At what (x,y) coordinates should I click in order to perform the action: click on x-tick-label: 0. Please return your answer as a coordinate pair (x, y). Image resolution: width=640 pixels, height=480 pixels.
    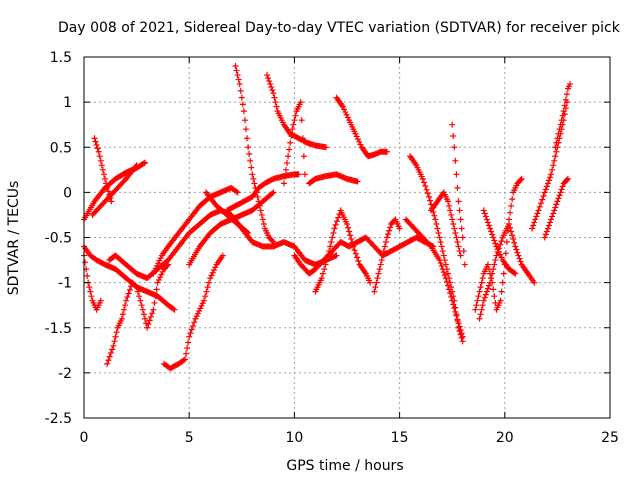
    Looking at the image, I should click on (84, 438).